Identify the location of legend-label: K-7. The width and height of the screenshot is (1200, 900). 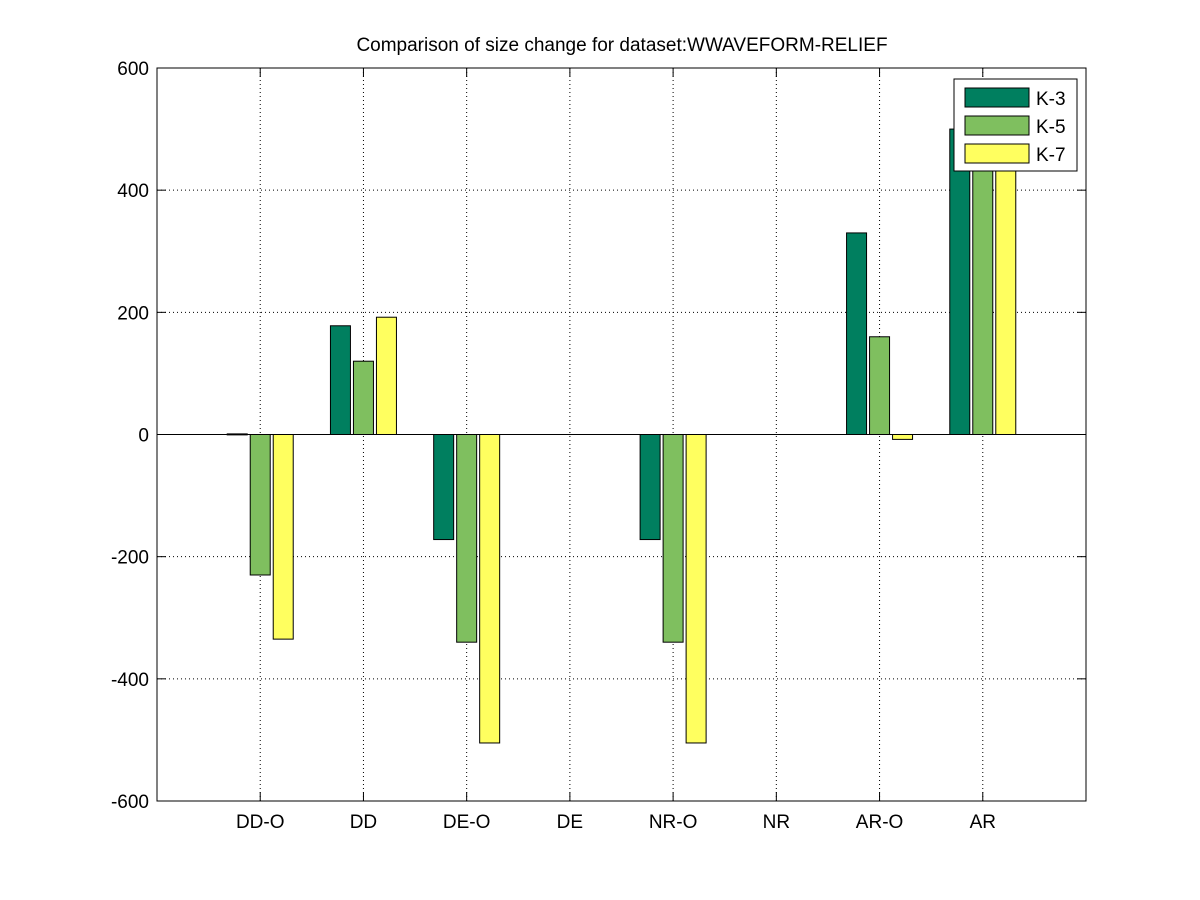
(1051, 155).